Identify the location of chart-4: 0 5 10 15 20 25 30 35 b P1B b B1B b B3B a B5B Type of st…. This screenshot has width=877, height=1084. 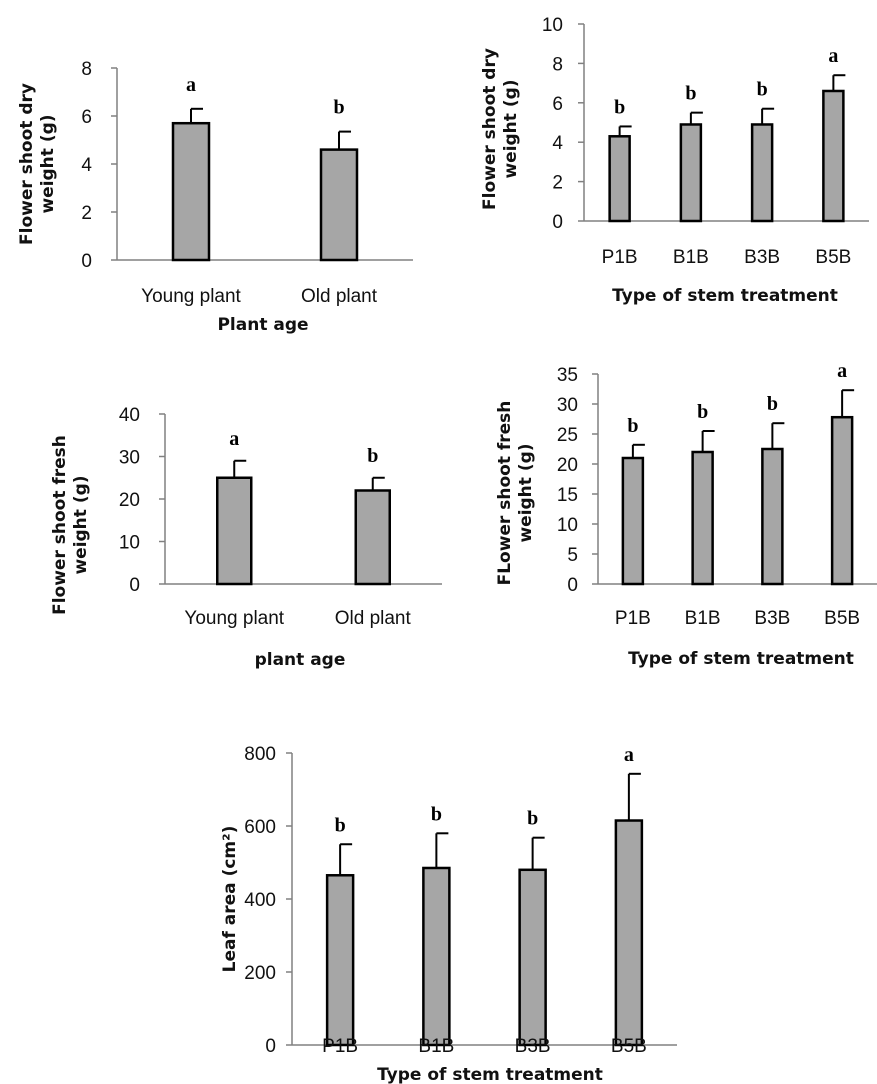
(686, 514).